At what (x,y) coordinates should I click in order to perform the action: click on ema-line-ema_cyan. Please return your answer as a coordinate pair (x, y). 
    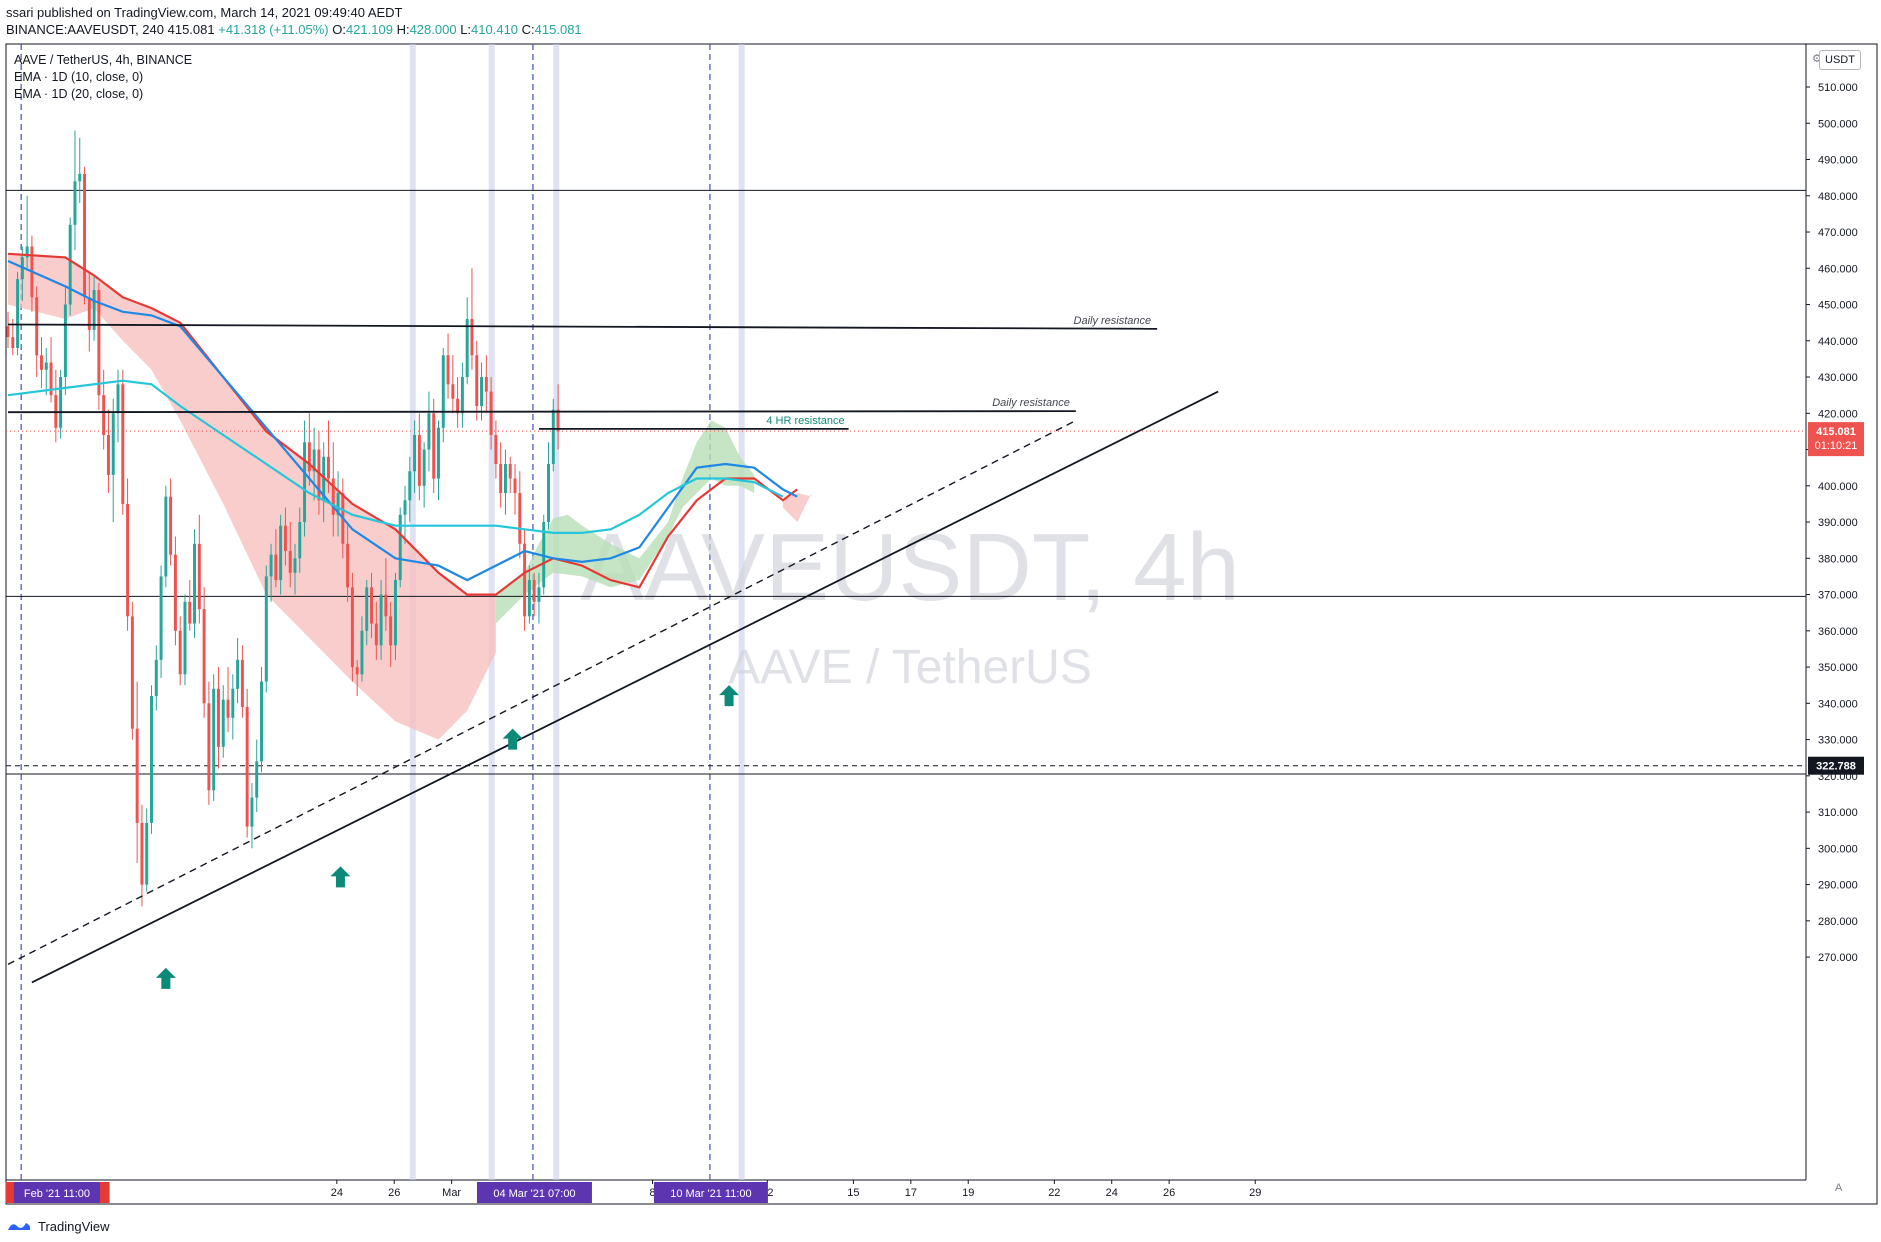
    Looking at the image, I should click on (395, 456).